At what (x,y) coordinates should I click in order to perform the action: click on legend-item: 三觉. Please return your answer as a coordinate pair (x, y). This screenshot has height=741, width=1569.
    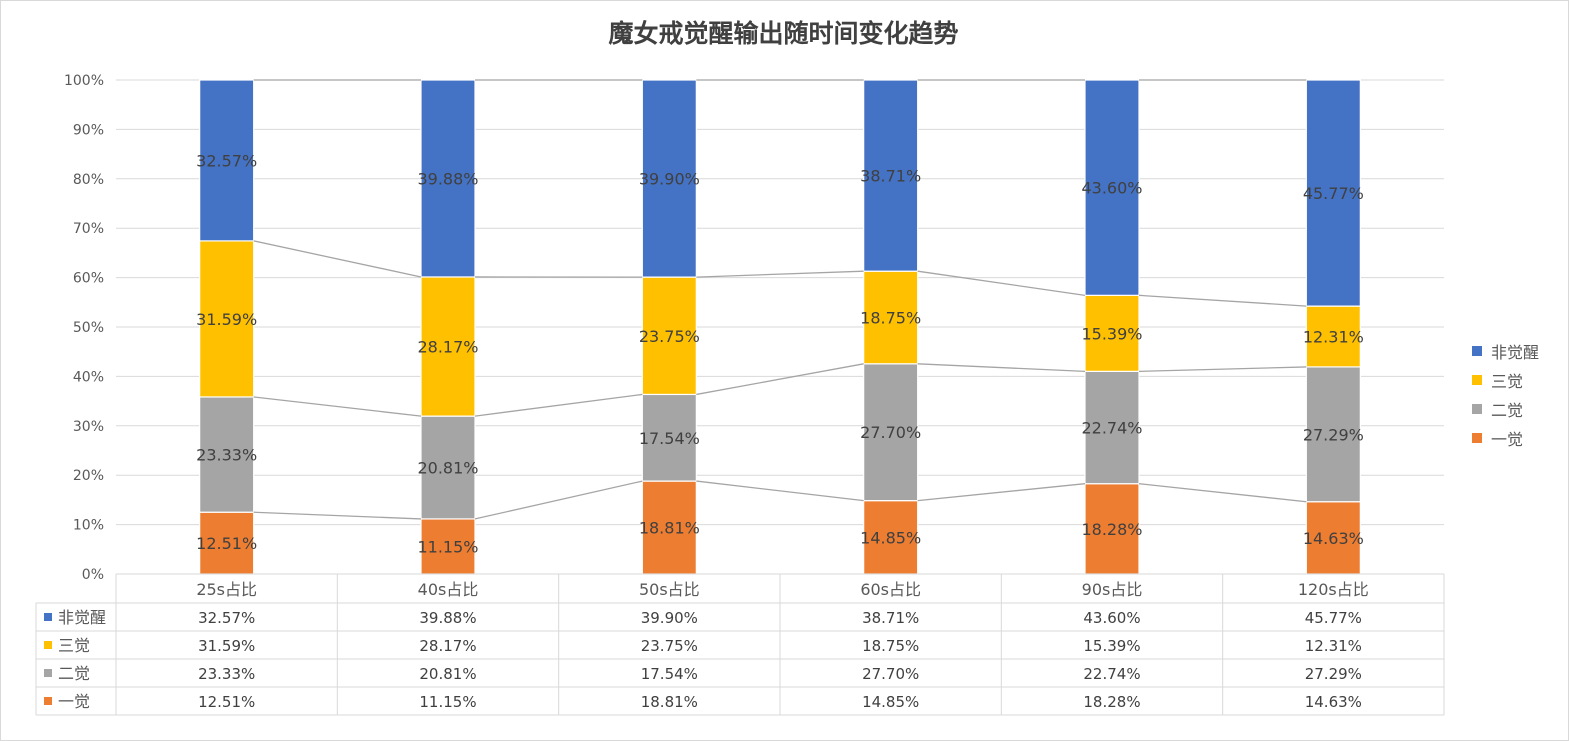
    Looking at the image, I should click on (1505, 379).